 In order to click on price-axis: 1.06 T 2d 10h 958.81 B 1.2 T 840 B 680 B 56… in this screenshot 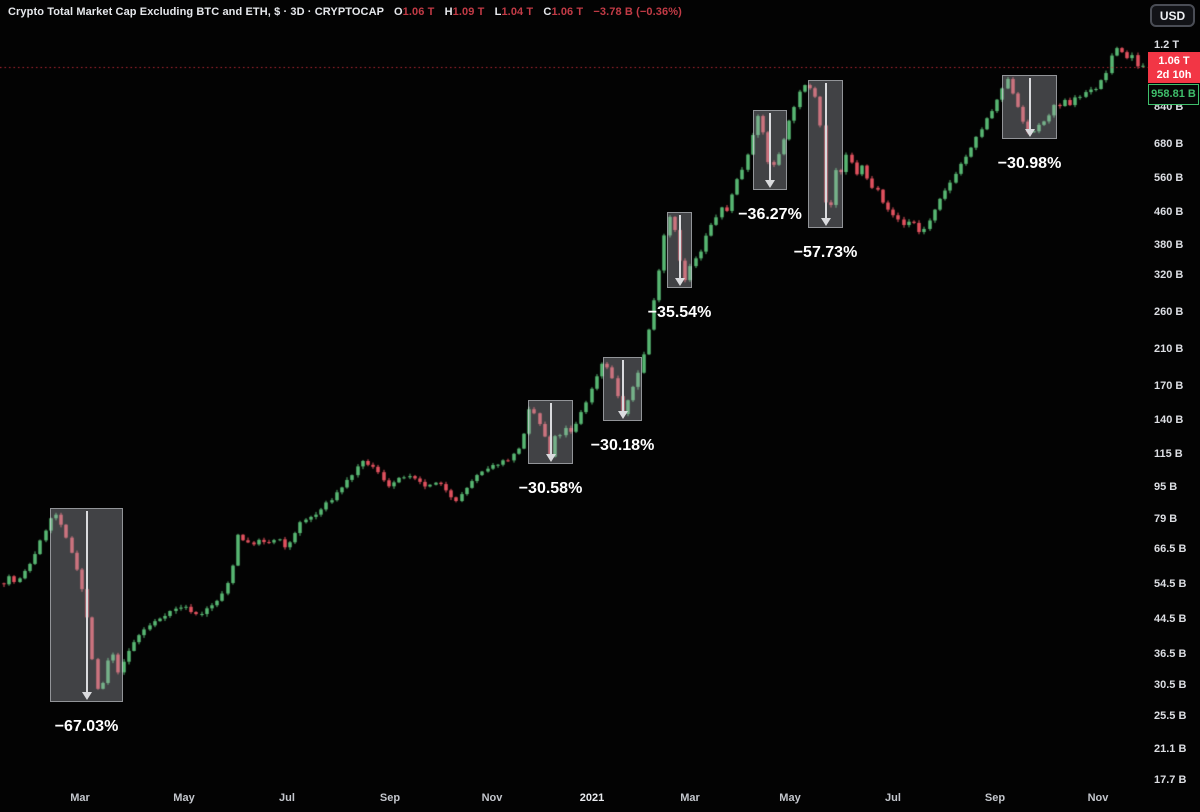, I will do `click(1174, 395)`.